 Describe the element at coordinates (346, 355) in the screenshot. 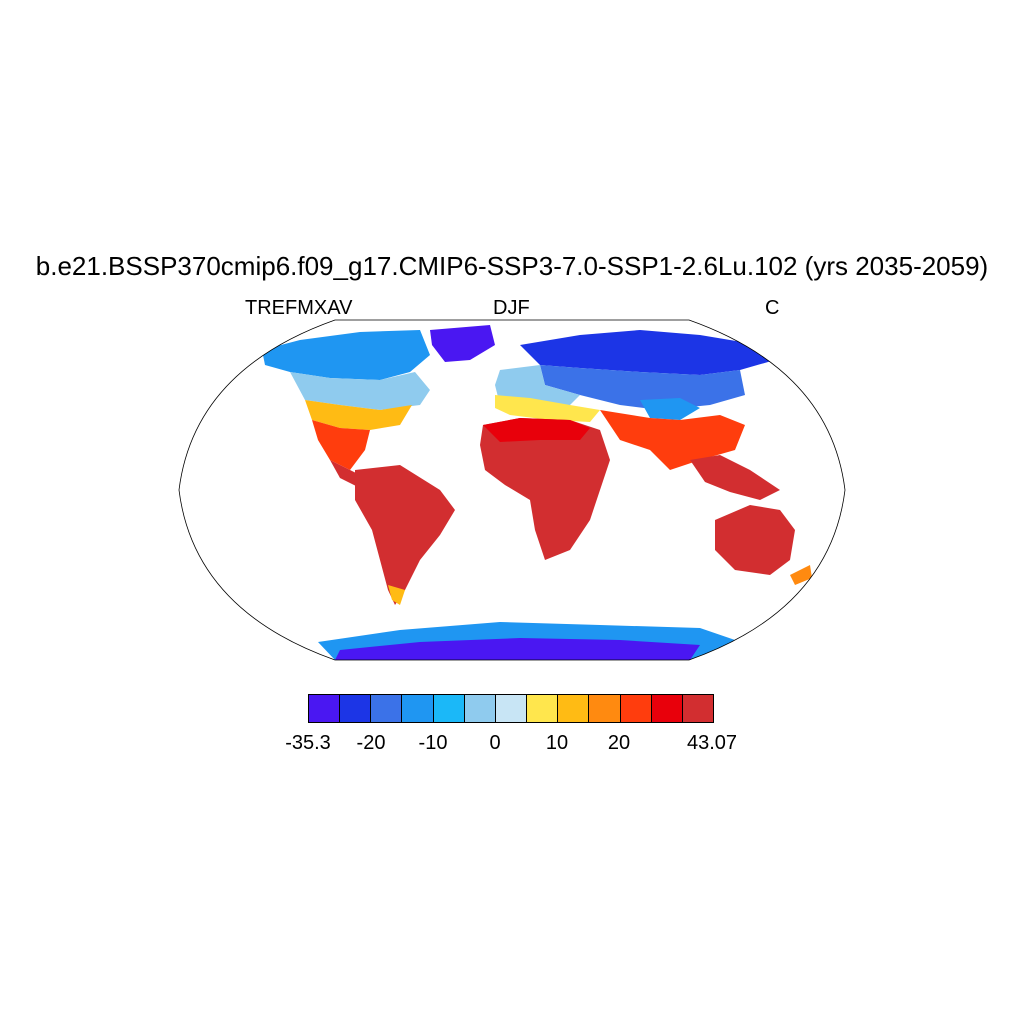

I see `north-america-arctic` at that location.